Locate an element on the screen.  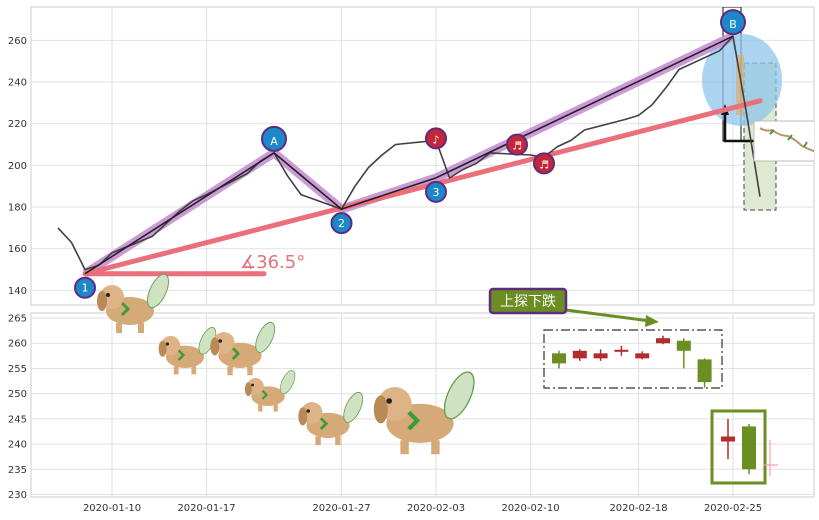
example-candles is located at coordinates (738, 446).